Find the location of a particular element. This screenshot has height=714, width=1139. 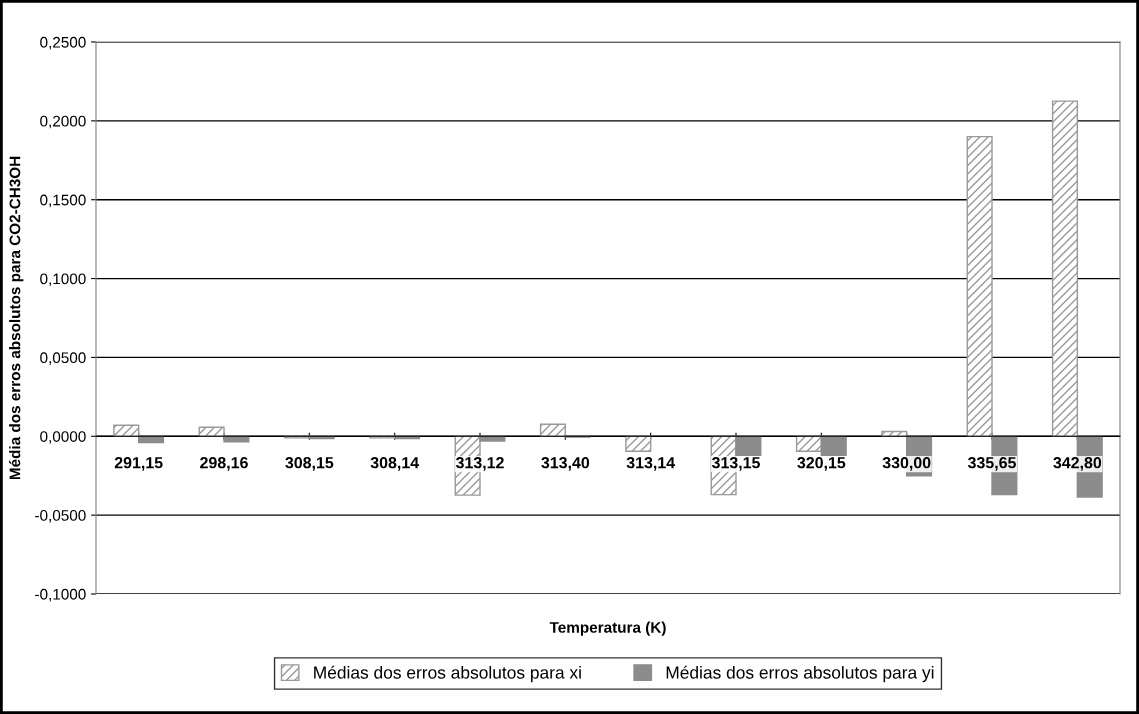

y-axis-title: Média dos erros absolutos para CO2-CH3OH is located at coordinates (16, 318).